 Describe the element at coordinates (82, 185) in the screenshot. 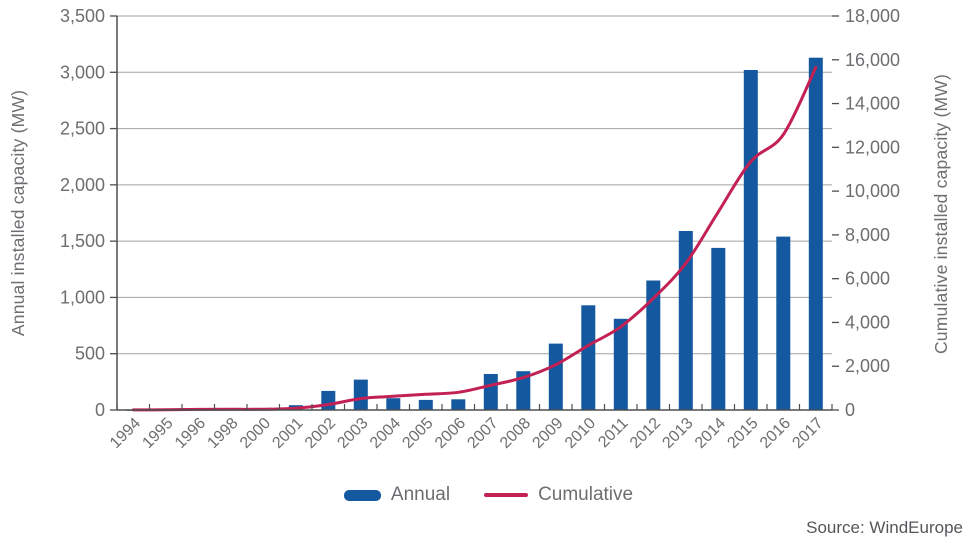

I see `left-axis-tick-label: 2,000` at that location.